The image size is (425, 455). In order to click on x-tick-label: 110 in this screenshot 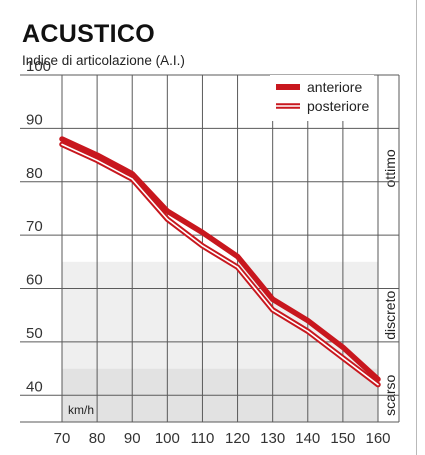, I will do `click(202, 438)`.